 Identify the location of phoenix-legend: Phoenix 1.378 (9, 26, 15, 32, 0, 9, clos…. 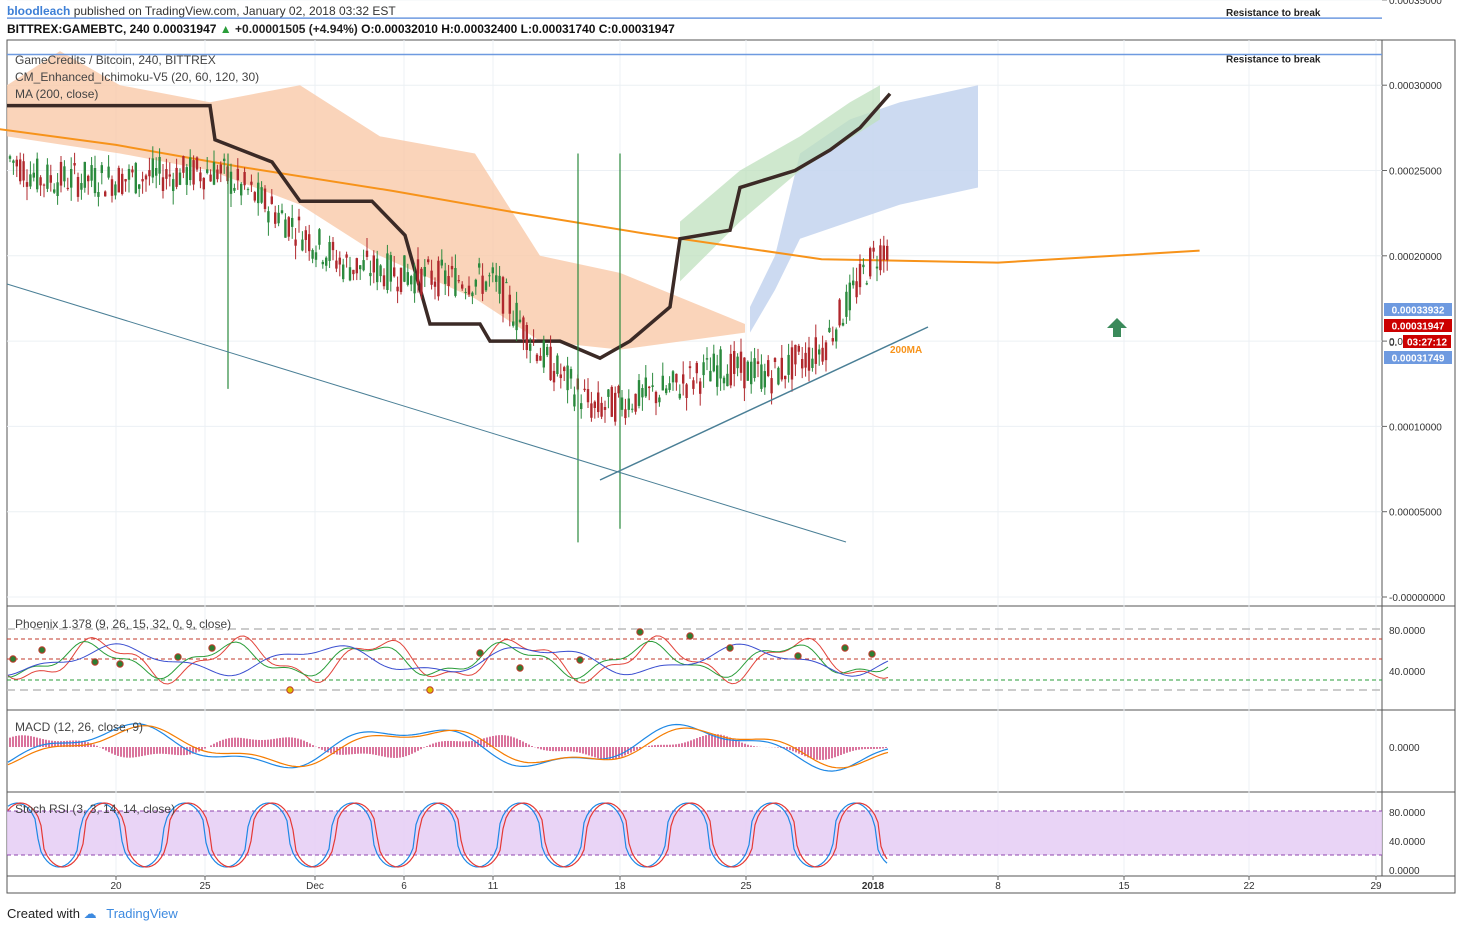
(123, 624).